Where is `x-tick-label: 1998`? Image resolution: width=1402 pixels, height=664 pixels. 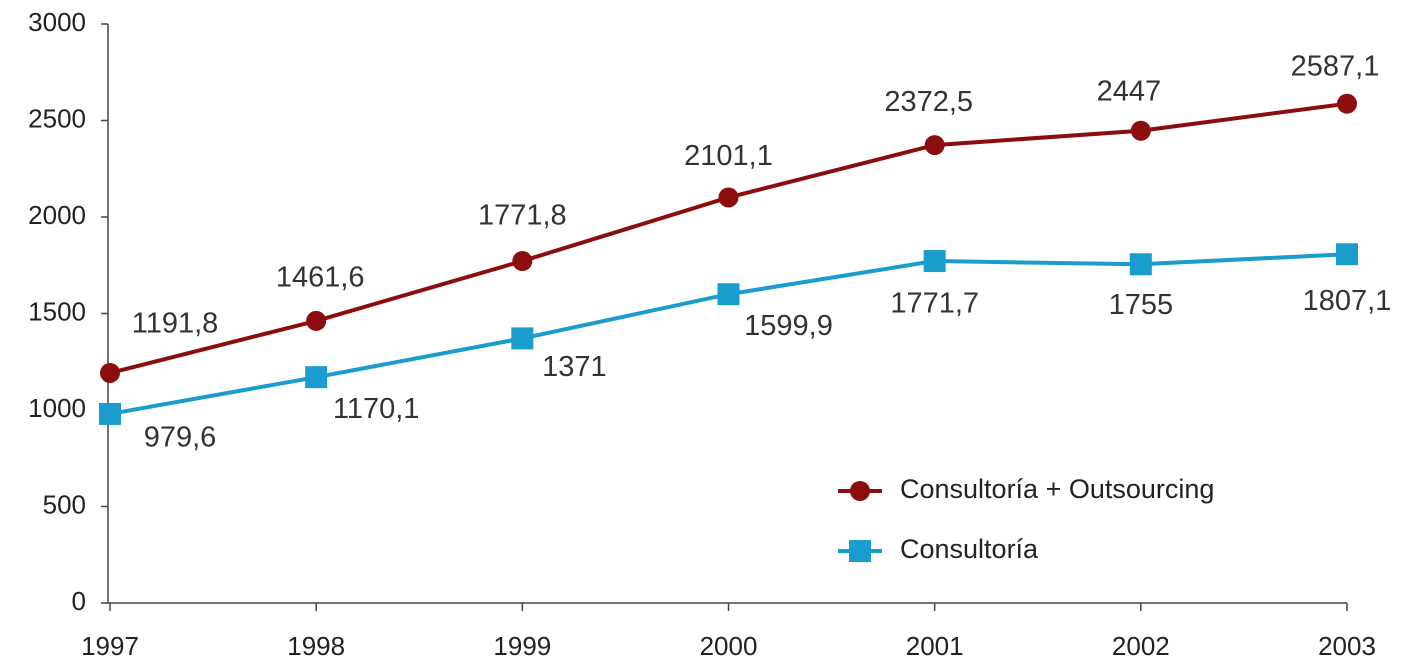 x-tick-label: 1998 is located at coordinates (316, 646).